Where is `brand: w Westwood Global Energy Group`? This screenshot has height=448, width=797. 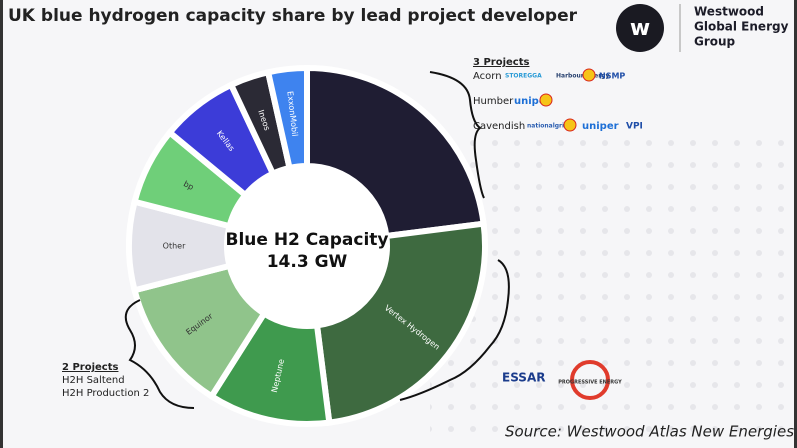
brand: w Westwood Global Energy Group is located at coordinates (702, 28).